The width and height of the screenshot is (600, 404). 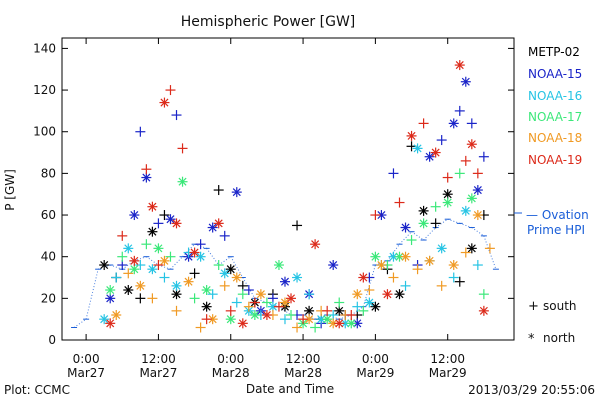 What do you see at coordinates (48, 173) in the screenshot?
I see `y-tick-label: 80` at bounding box center [48, 173].